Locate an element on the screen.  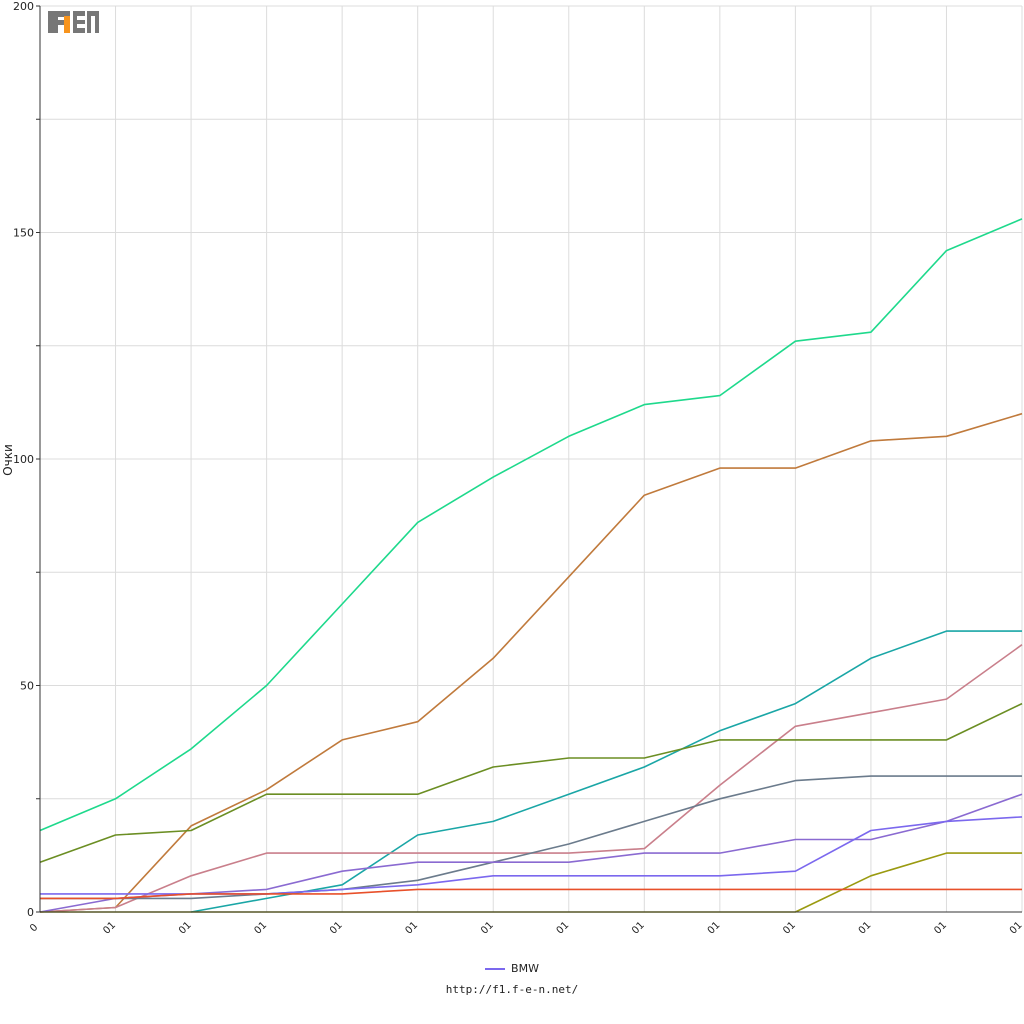
source-url: http://f1.f-e-n.net/ is located at coordinates (512, 989).